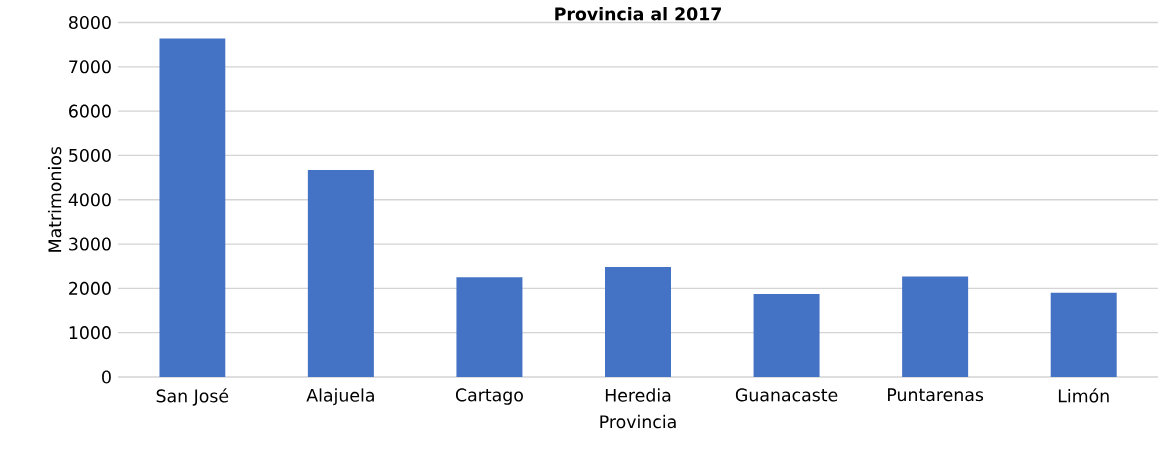 This screenshot has width=1161, height=459. I want to click on chart-title: Provincia al 2017, so click(638, 14).